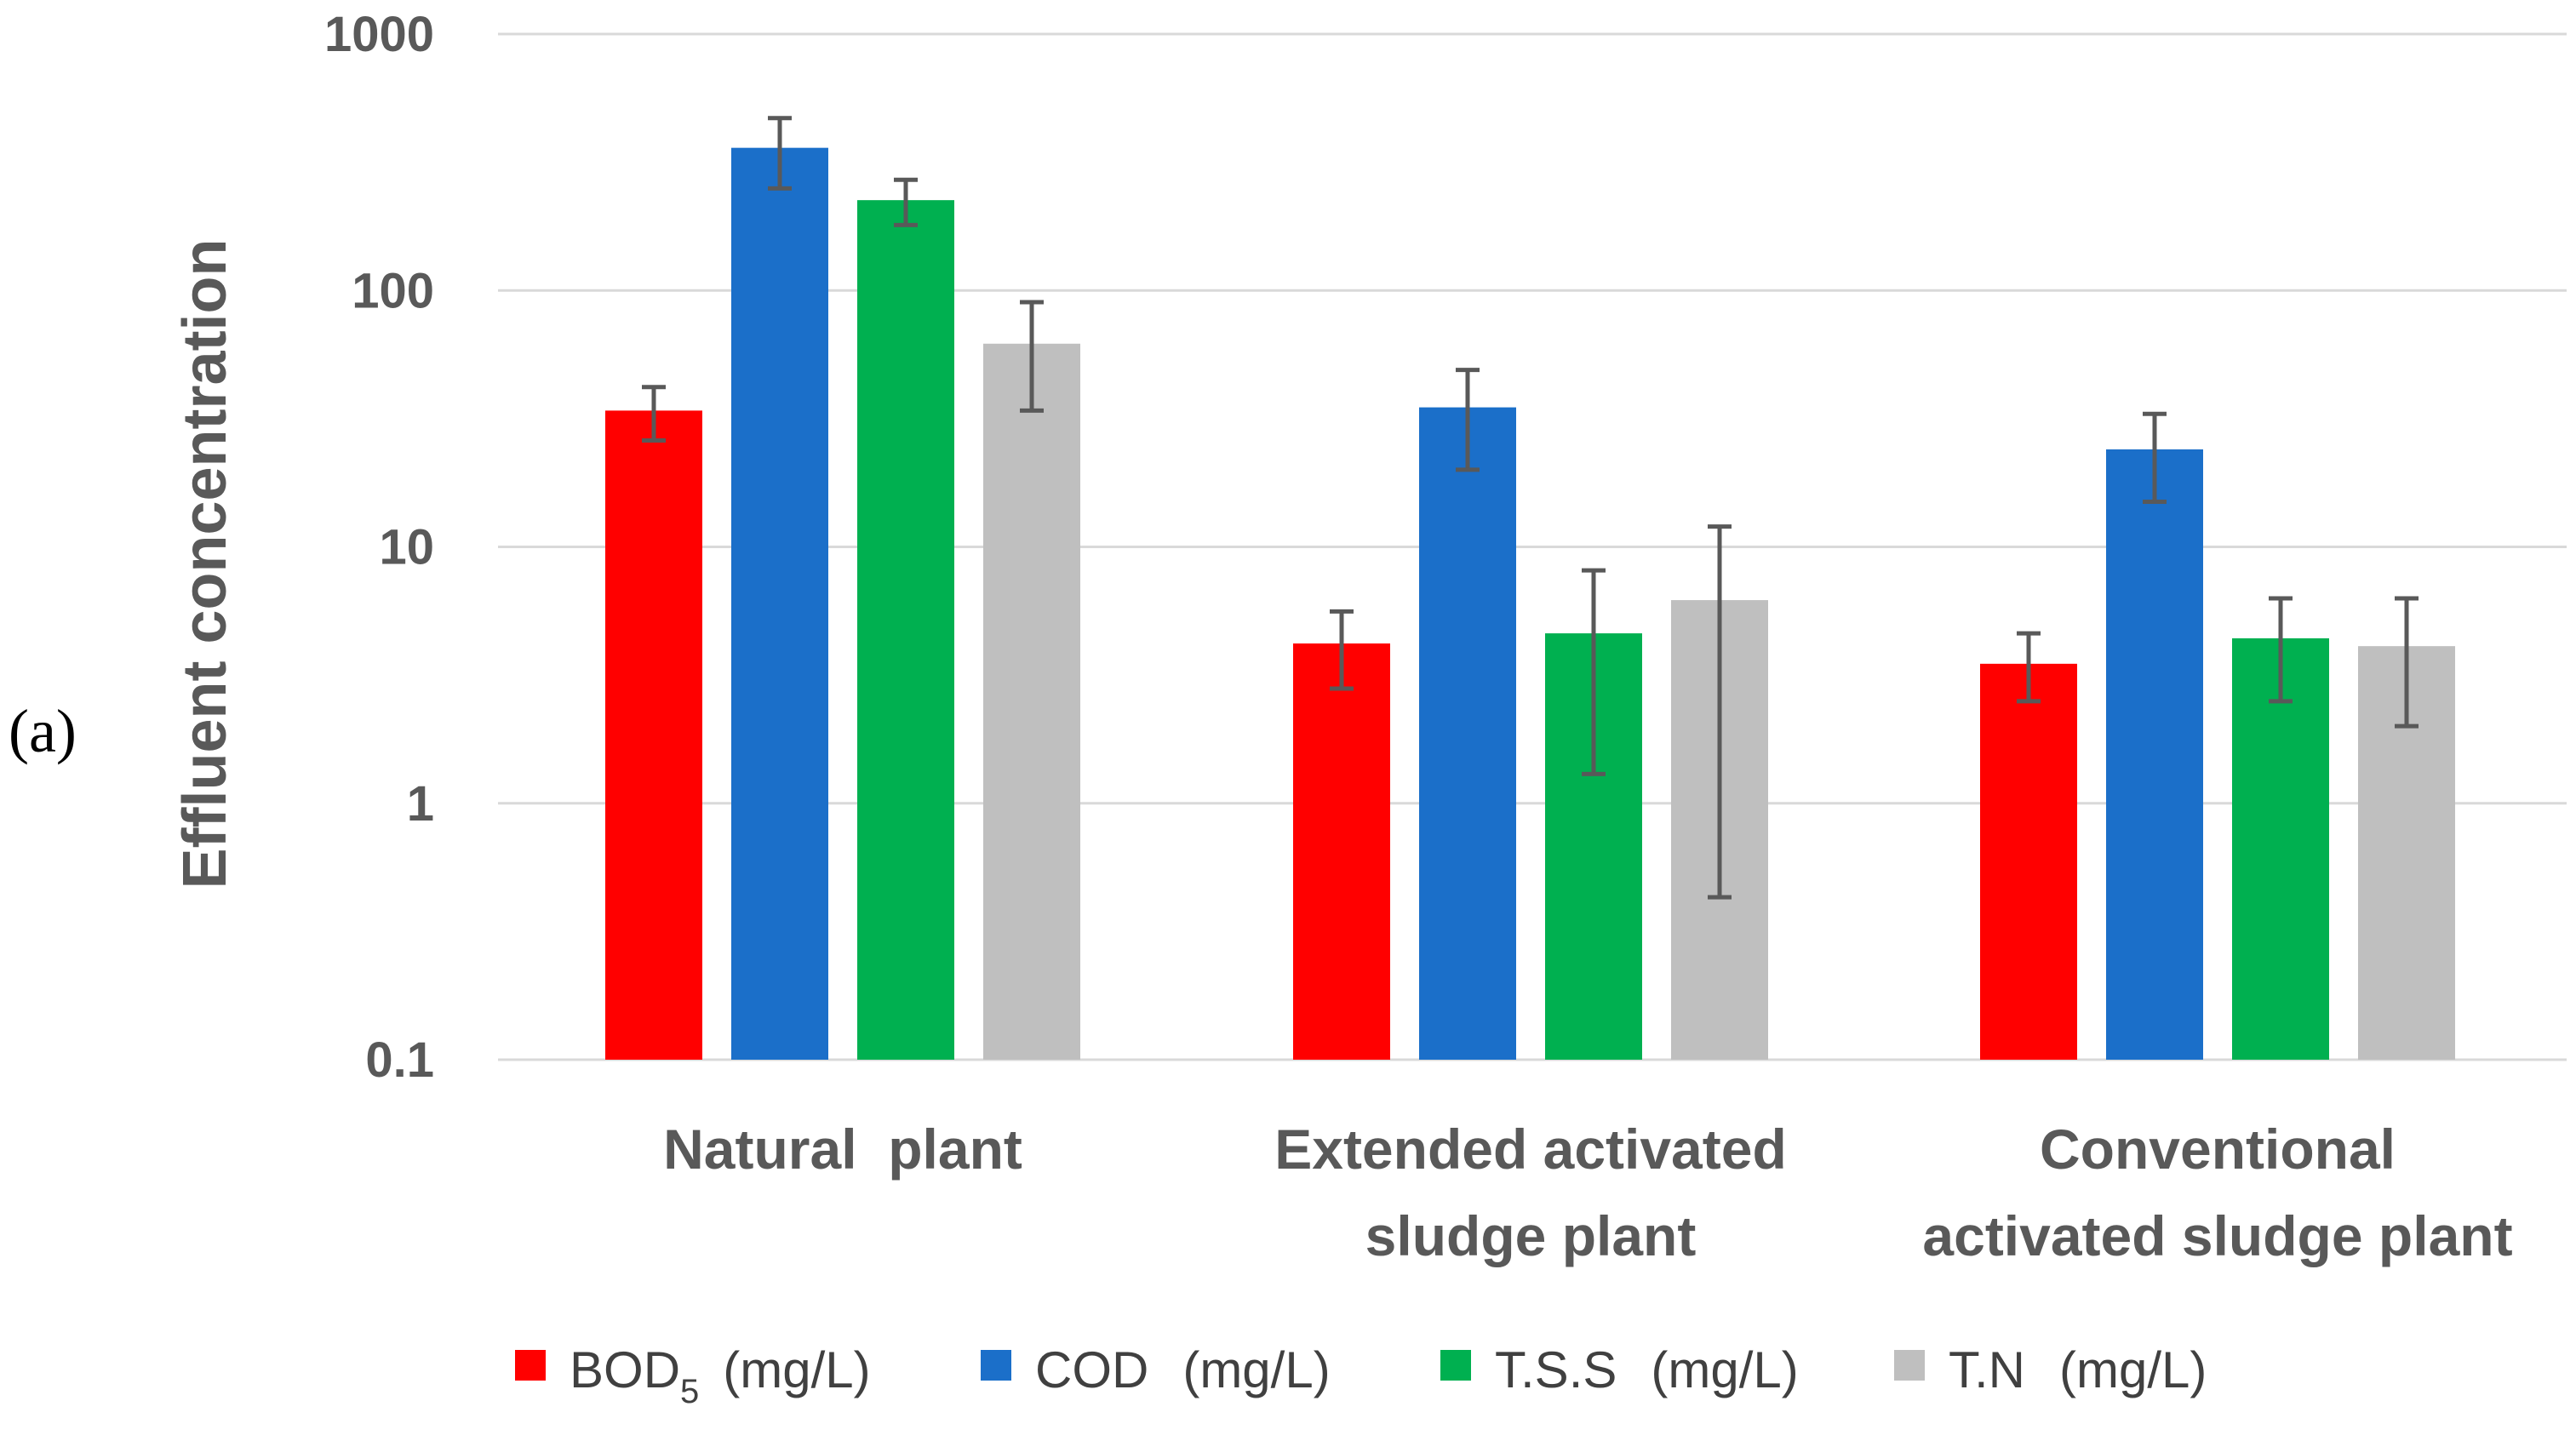 The height and width of the screenshot is (1441, 2576). Describe the element at coordinates (720, 1375) in the screenshot. I see `legend-label: BOD5 (mg/L)` at that location.